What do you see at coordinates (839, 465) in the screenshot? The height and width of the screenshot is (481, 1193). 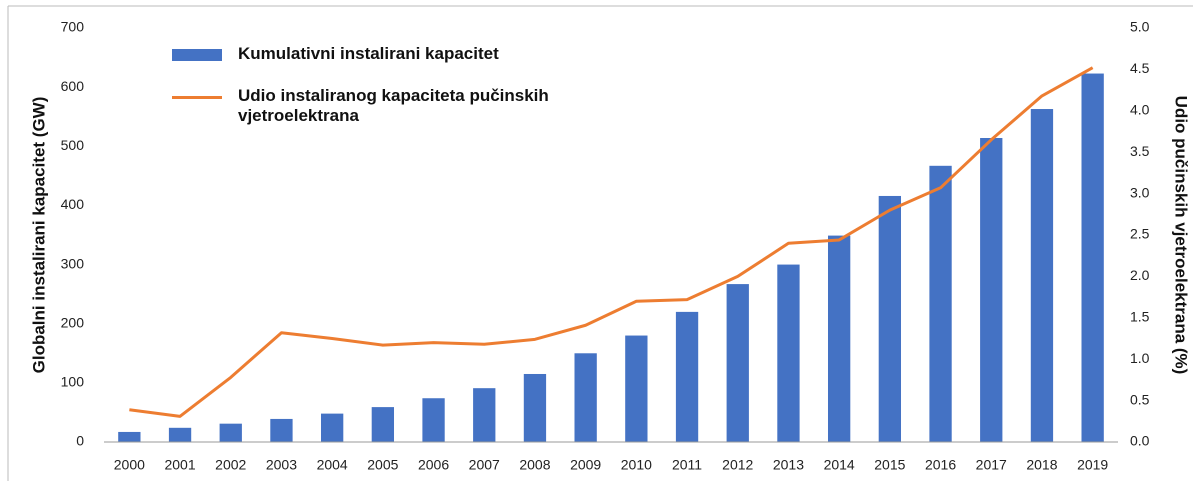 I see `x-tick-label: 2014` at bounding box center [839, 465].